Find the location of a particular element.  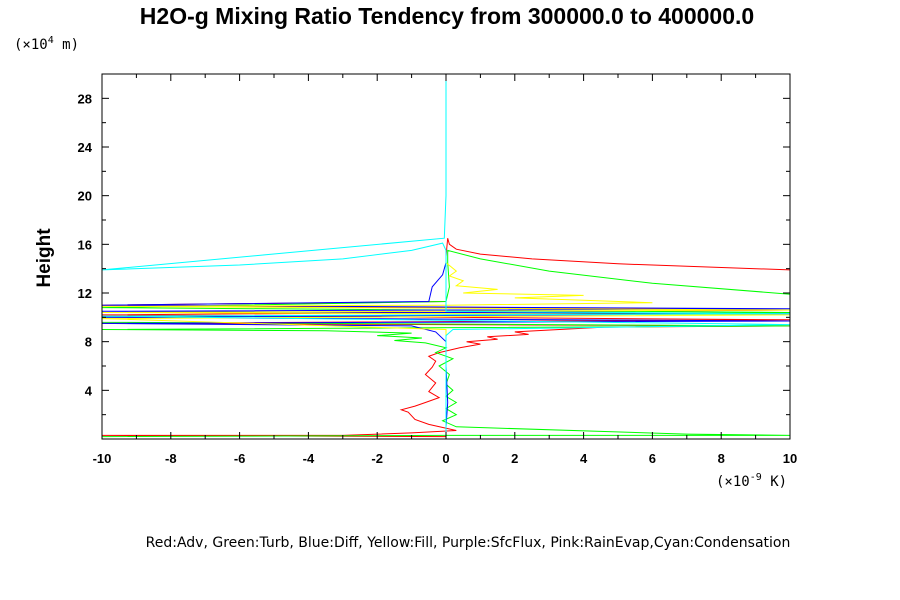

x-tick-label: 0 is located at coordinates (445, 458).